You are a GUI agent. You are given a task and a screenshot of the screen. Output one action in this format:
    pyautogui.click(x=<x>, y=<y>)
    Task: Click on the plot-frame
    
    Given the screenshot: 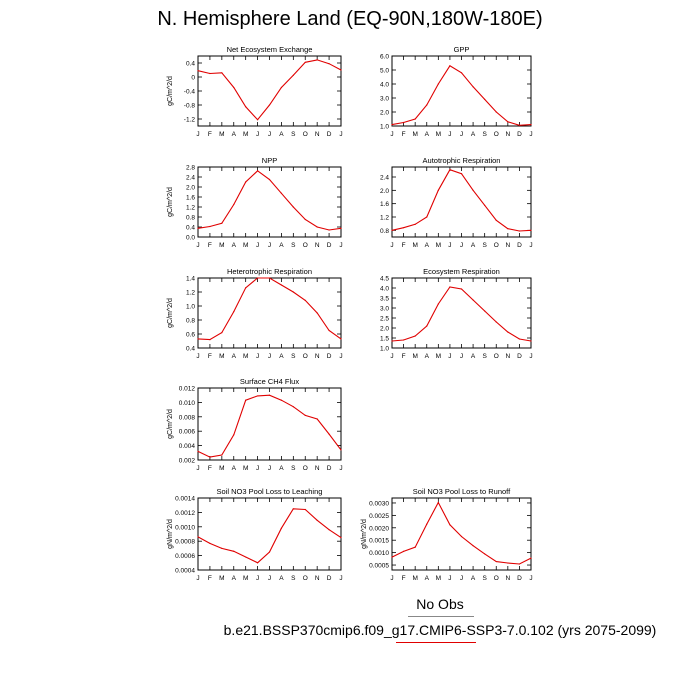 What is the action you would take?
    pyautogui.click(x=269, y=534)
    